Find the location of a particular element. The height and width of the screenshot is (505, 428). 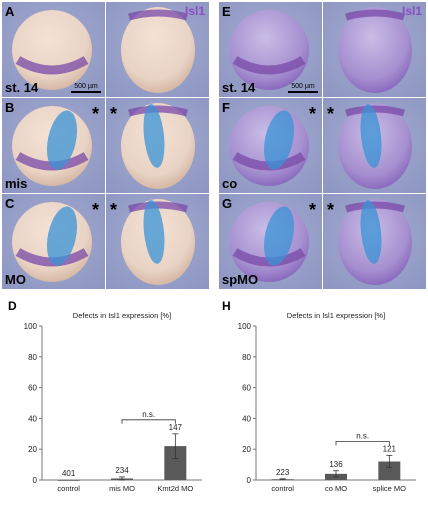

panel-letter: H is located at coordinates (226, 306).